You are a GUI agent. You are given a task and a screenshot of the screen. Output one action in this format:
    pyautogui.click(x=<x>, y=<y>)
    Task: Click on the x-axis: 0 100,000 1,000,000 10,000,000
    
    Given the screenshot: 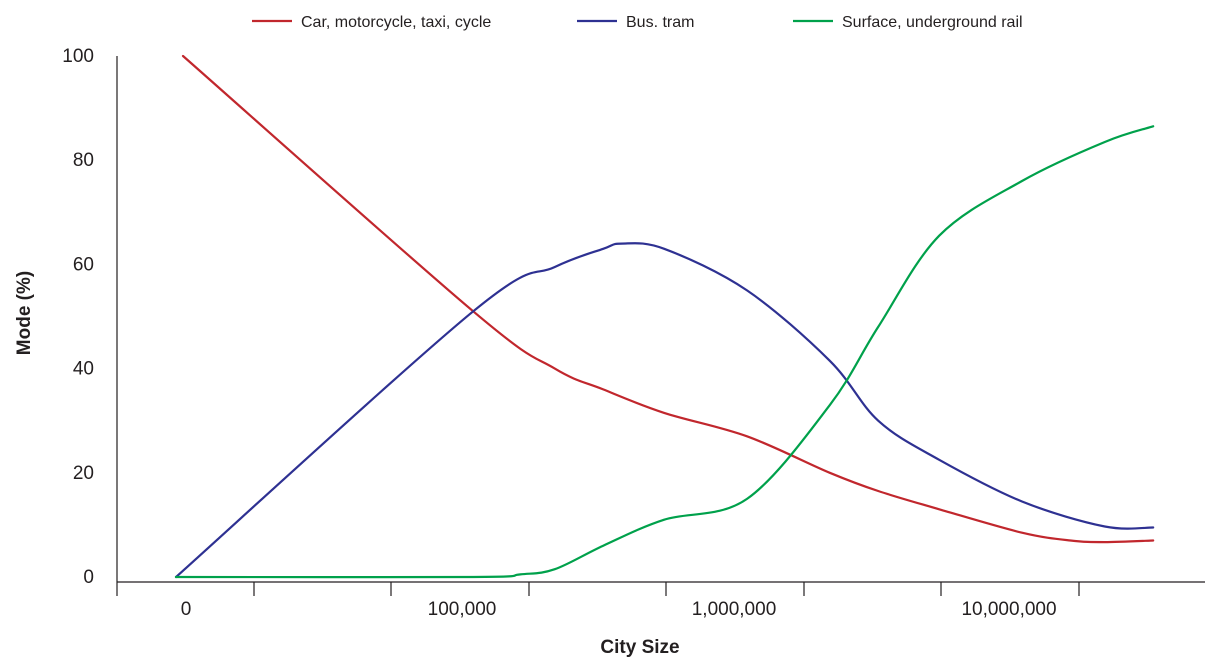 What is the action you would take?
    pyautogui.click(x=660, y=600)
    